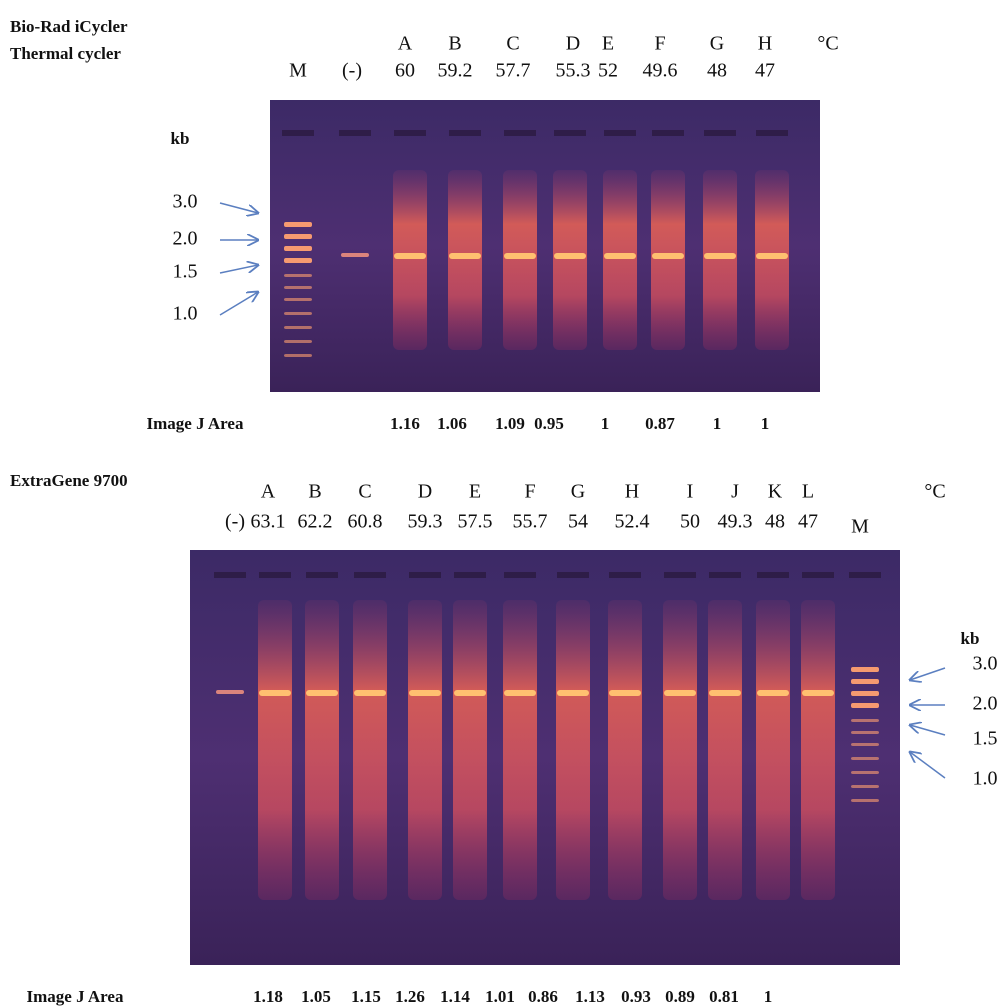 The width and height of the screenshot is (1003, 1006). What do you see at coordinates (455, 71) in the screenshot?
I see `lane-temp: 59.2` at bounding box center [455, 71].